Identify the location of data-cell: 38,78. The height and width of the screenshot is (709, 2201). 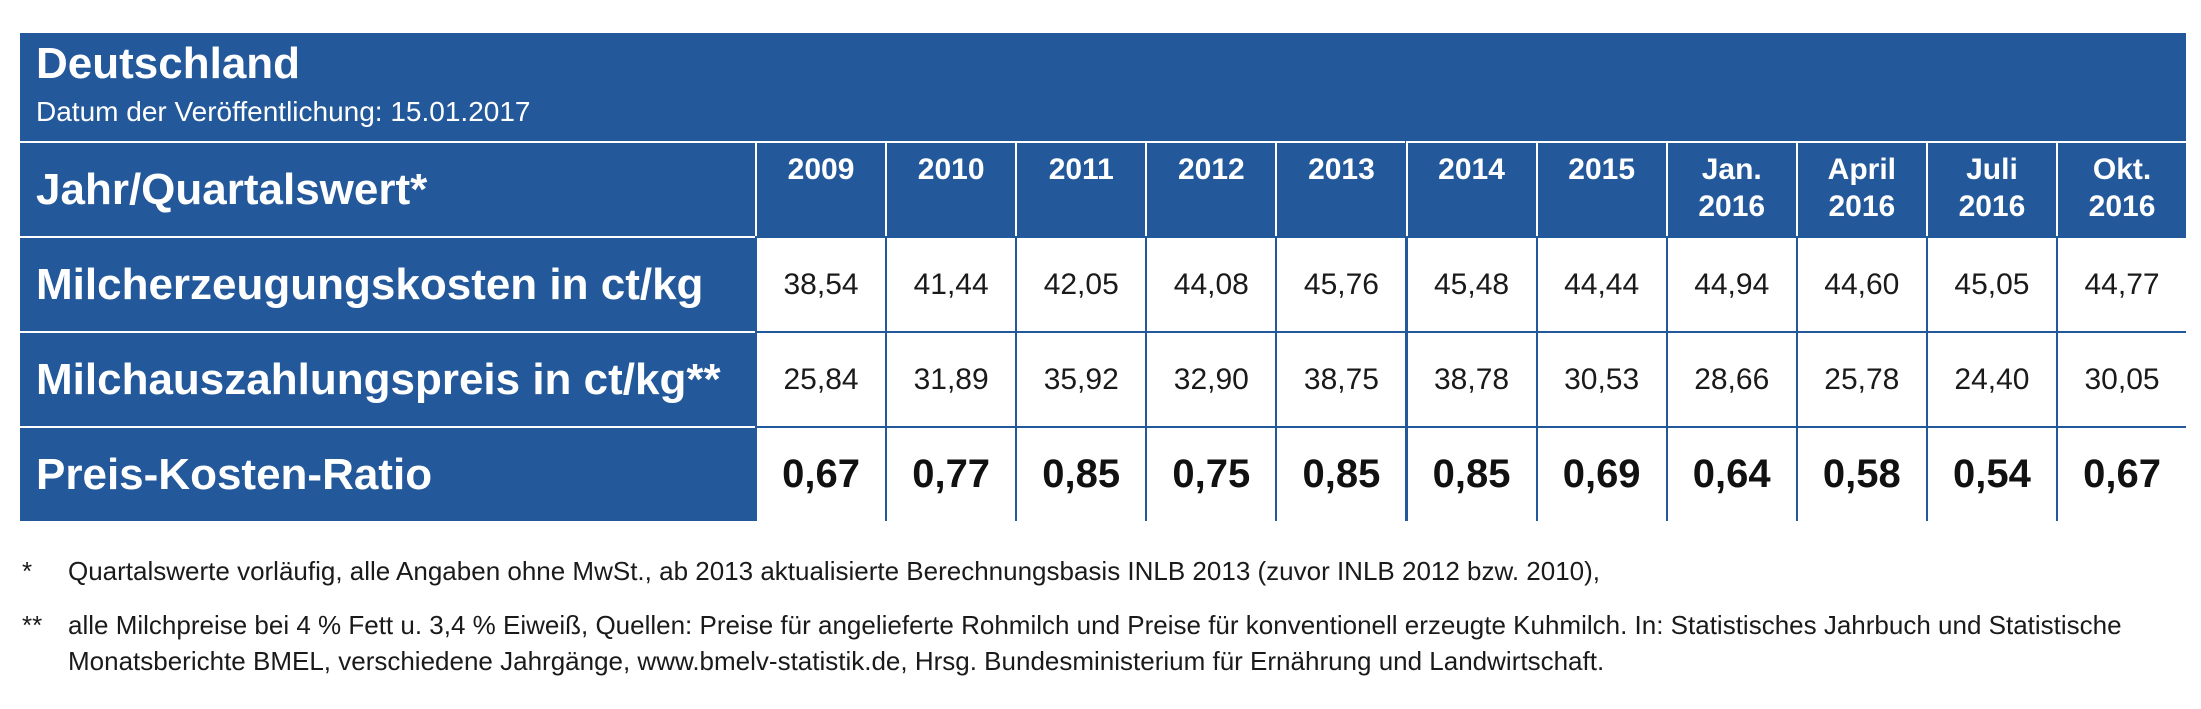
(1470, 378).